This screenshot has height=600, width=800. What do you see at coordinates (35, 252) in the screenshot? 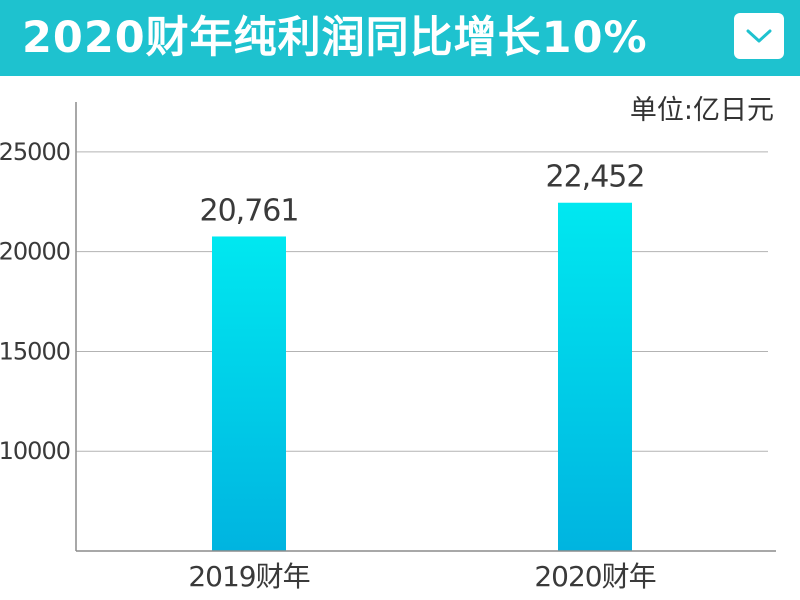
I see `y-tick-label: 20000` at bounding box center [35, 252].